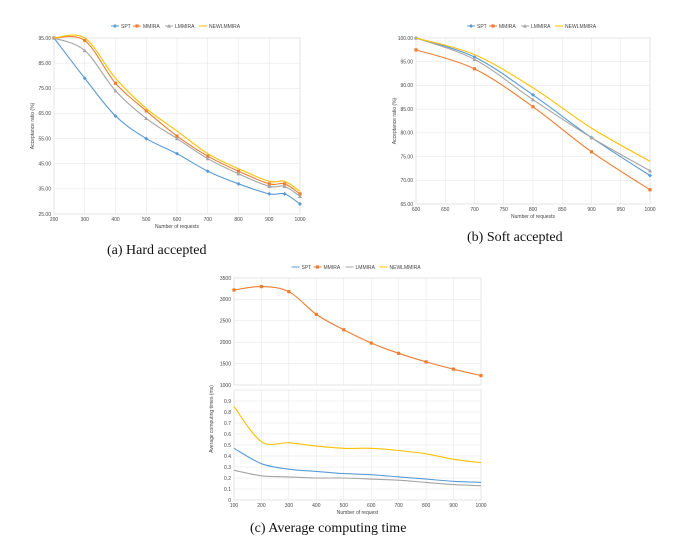 The image size is (687, 545). Describe the element at coordinates (146, 220) in the screenshot. I see `hard-x-tick-label: 500` at that location.